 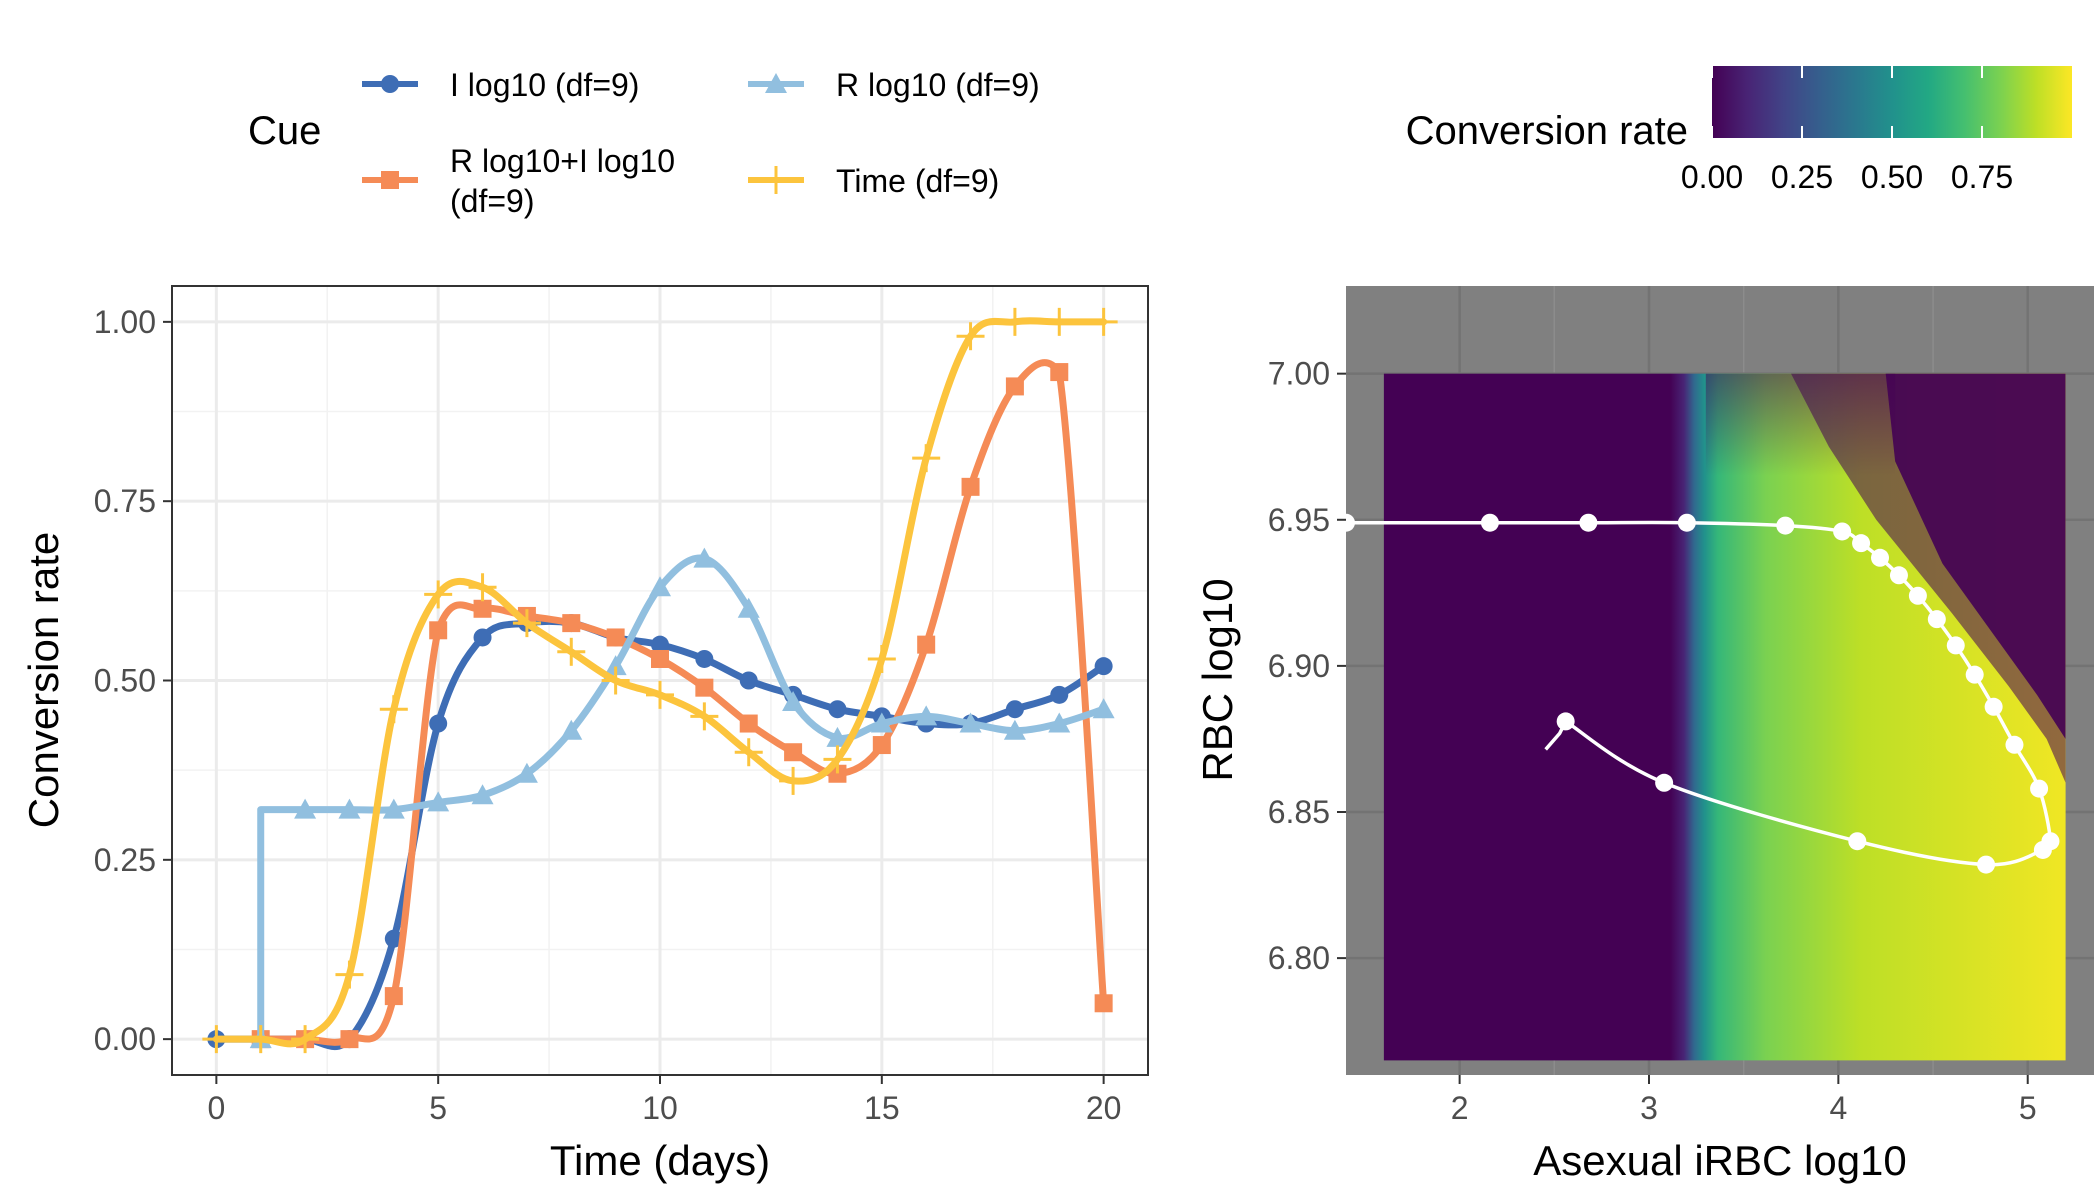 I want to click on x-tick-label: 0, so click(x=216, y=1108).